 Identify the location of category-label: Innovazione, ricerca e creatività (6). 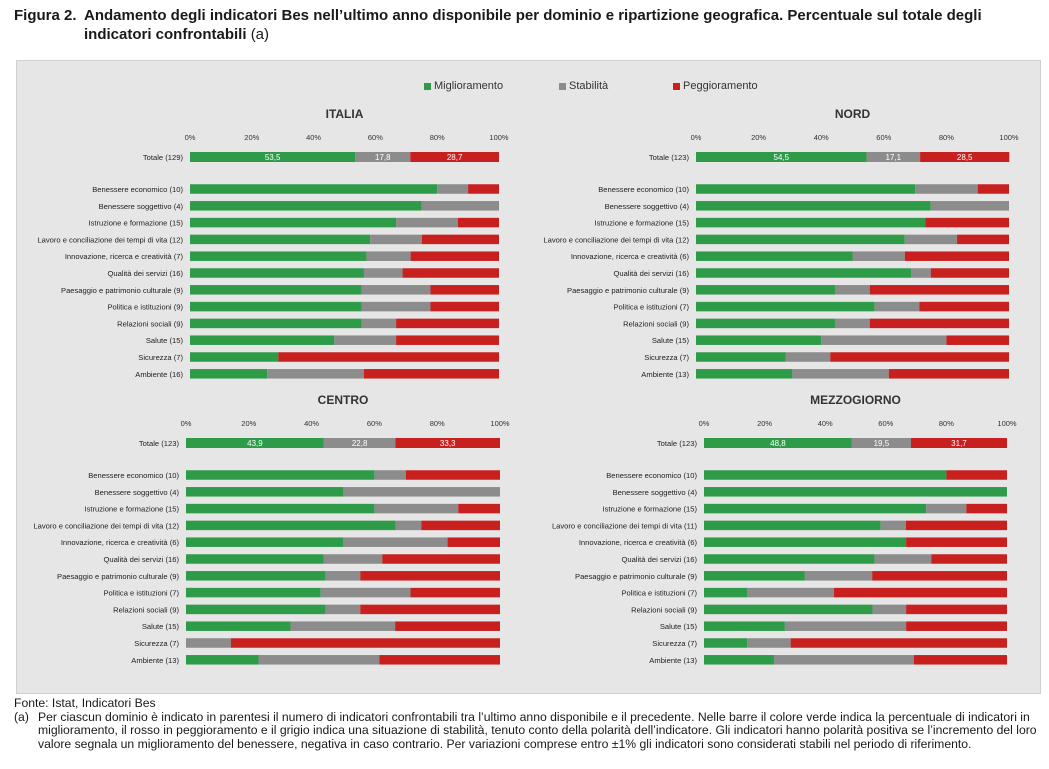
(630, 256).